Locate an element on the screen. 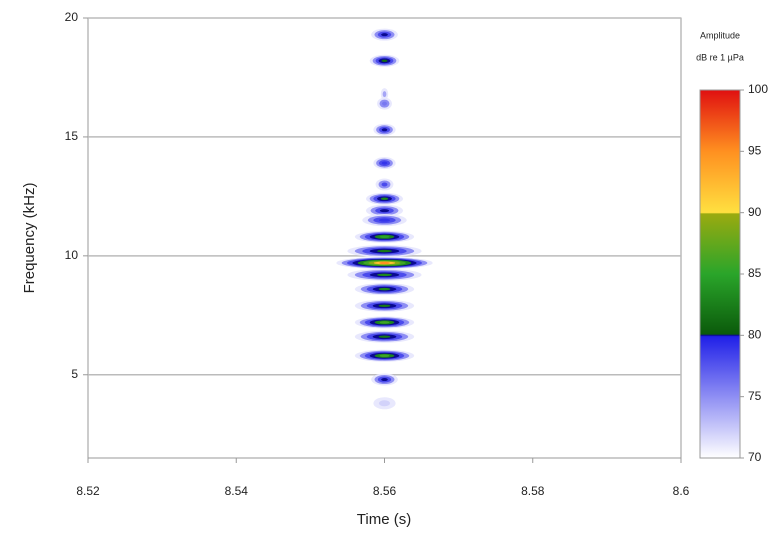 This screenshot has height=536, width=783. colorbar is located at coordinates (720, 274).